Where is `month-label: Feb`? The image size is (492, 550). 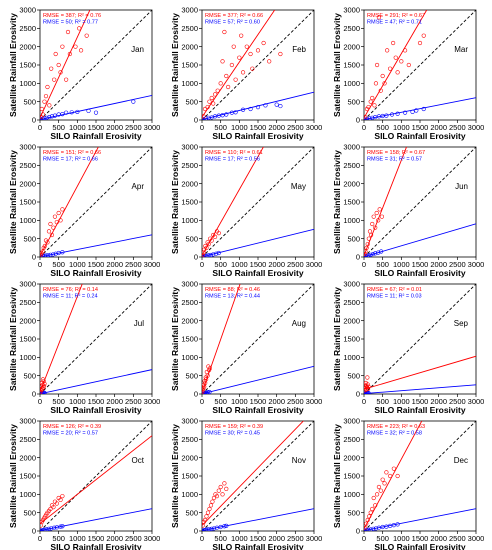 month-label: Feb is located at coordinates (299, 49).